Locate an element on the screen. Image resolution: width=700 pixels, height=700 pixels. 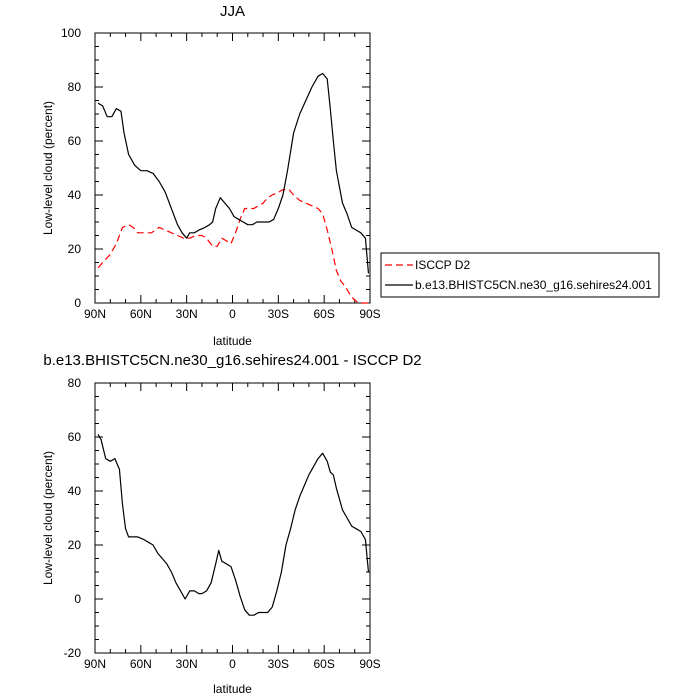
legend-label-2: b.e13.BHISTC5CN.ne30_g16.sehires24.001 is located at coordinates (533, 285).